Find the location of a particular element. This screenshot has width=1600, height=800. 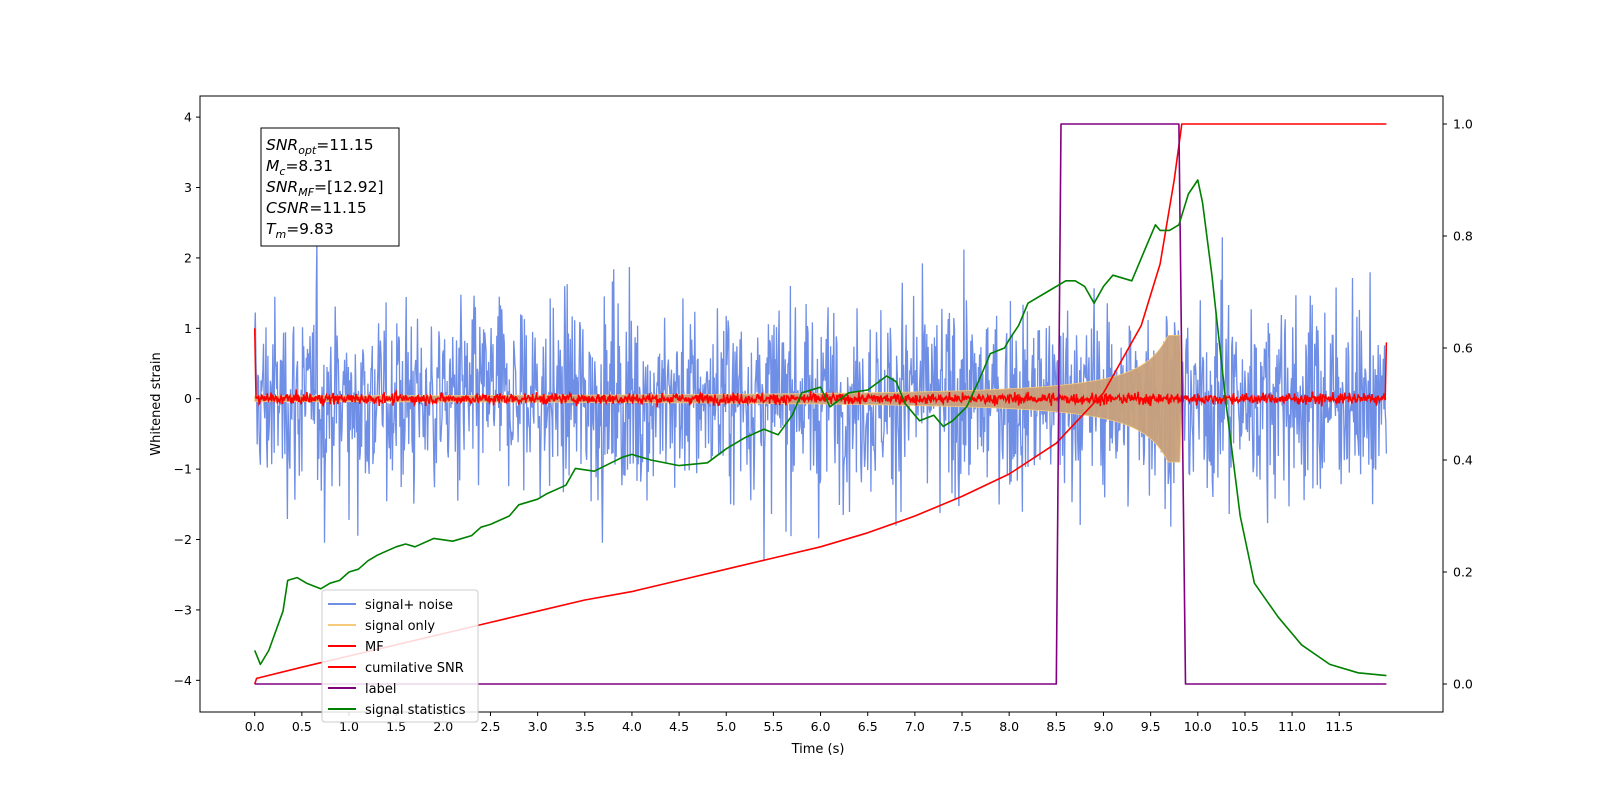

legend-item-cumilative-snr: cumilative SNR is located at coordinates (396, 668).